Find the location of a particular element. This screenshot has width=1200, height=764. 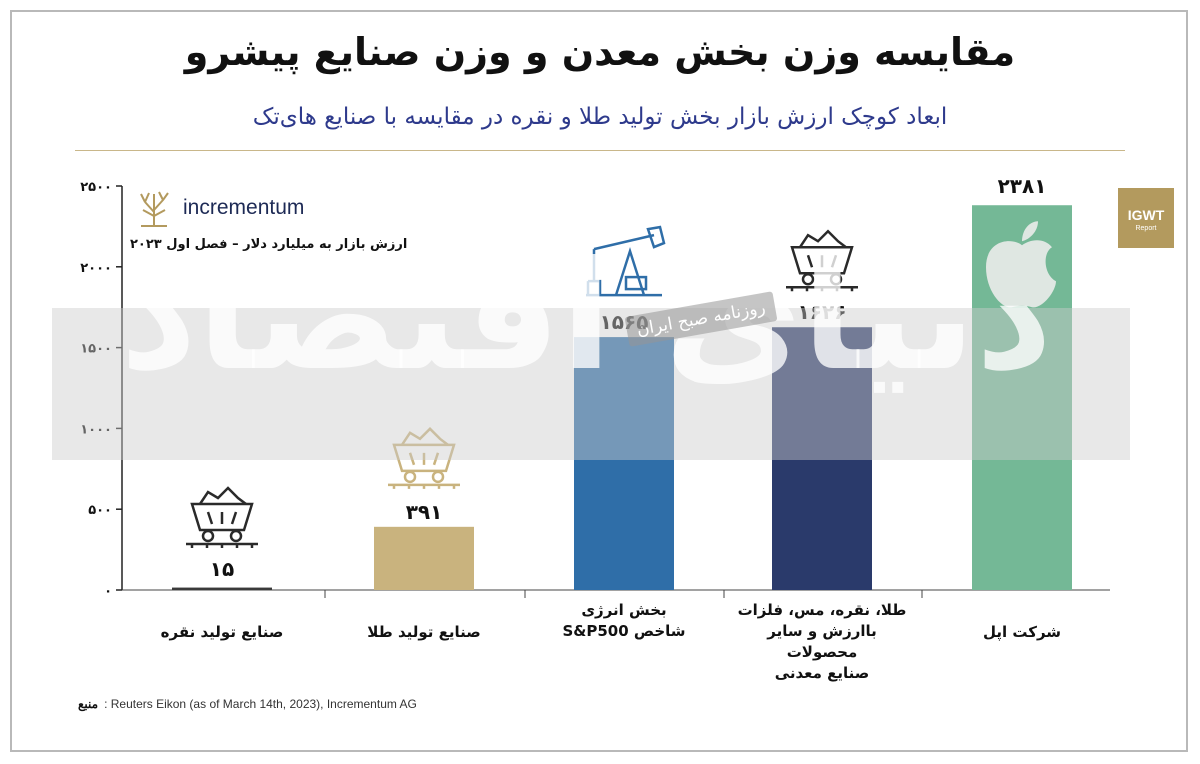

y-tick-label: ۰ is located at coordinates (108, 591).